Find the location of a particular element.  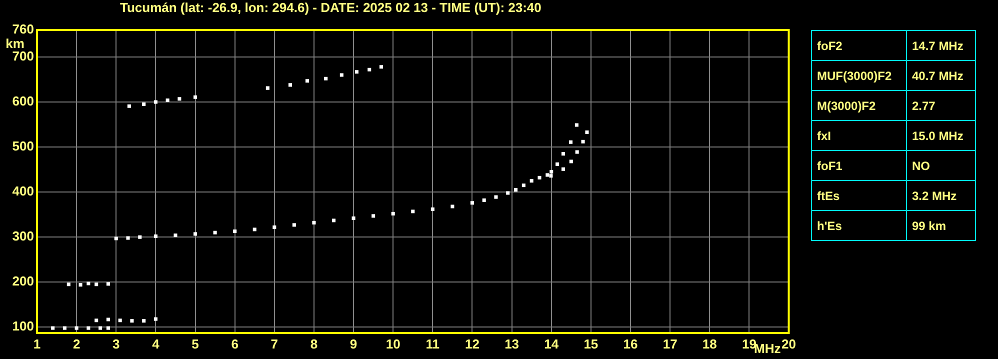

x-tick-label: 1 is located at coordinates (37, 344).